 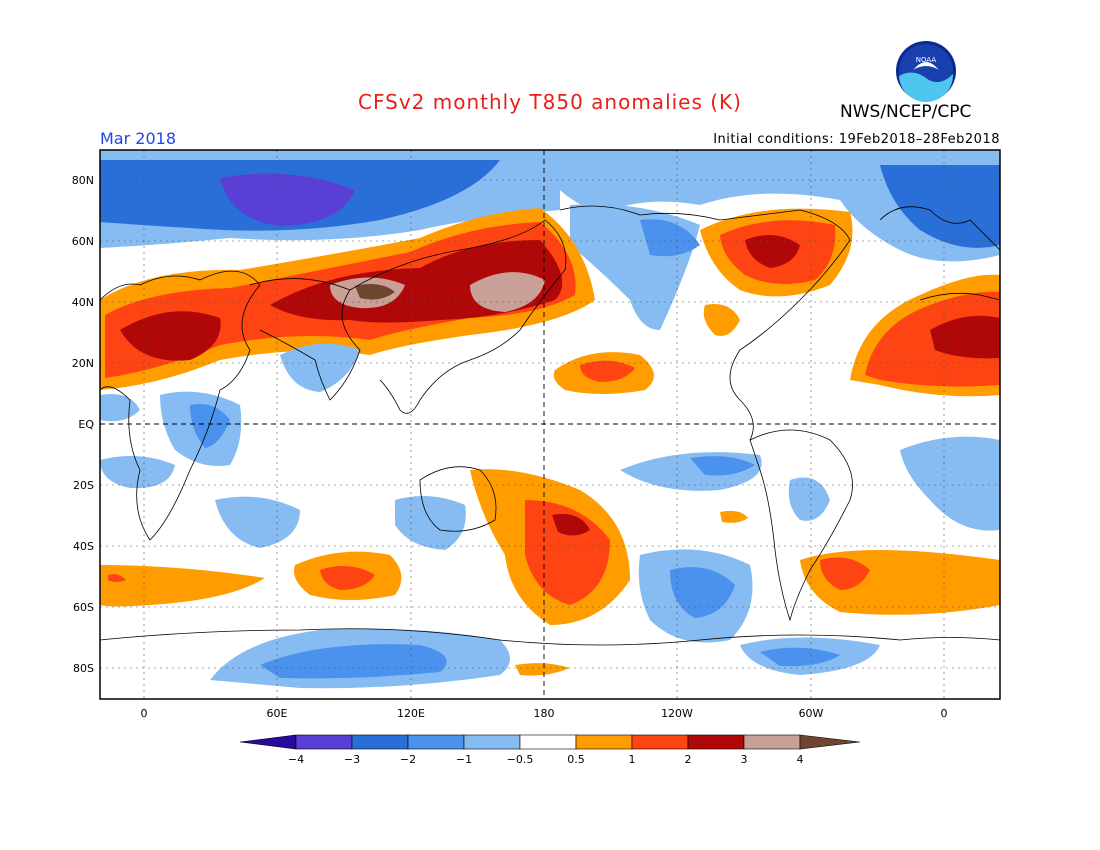 What do you see at coordinates (464, 759) in the screenshot?
I see `colorbar-tick-label: −1` at bounding box center [464, 759].